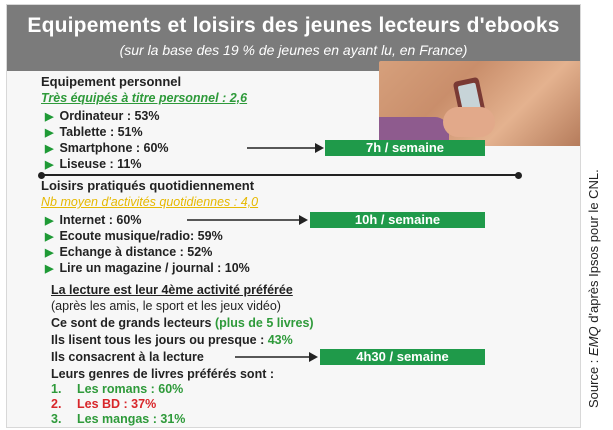 The image size is (613, 430). What do you see at coordinates (100, 220) in the screenshot?
I see `loisirs-item-label: Internet : 60%` at bounding box center [100, 220].